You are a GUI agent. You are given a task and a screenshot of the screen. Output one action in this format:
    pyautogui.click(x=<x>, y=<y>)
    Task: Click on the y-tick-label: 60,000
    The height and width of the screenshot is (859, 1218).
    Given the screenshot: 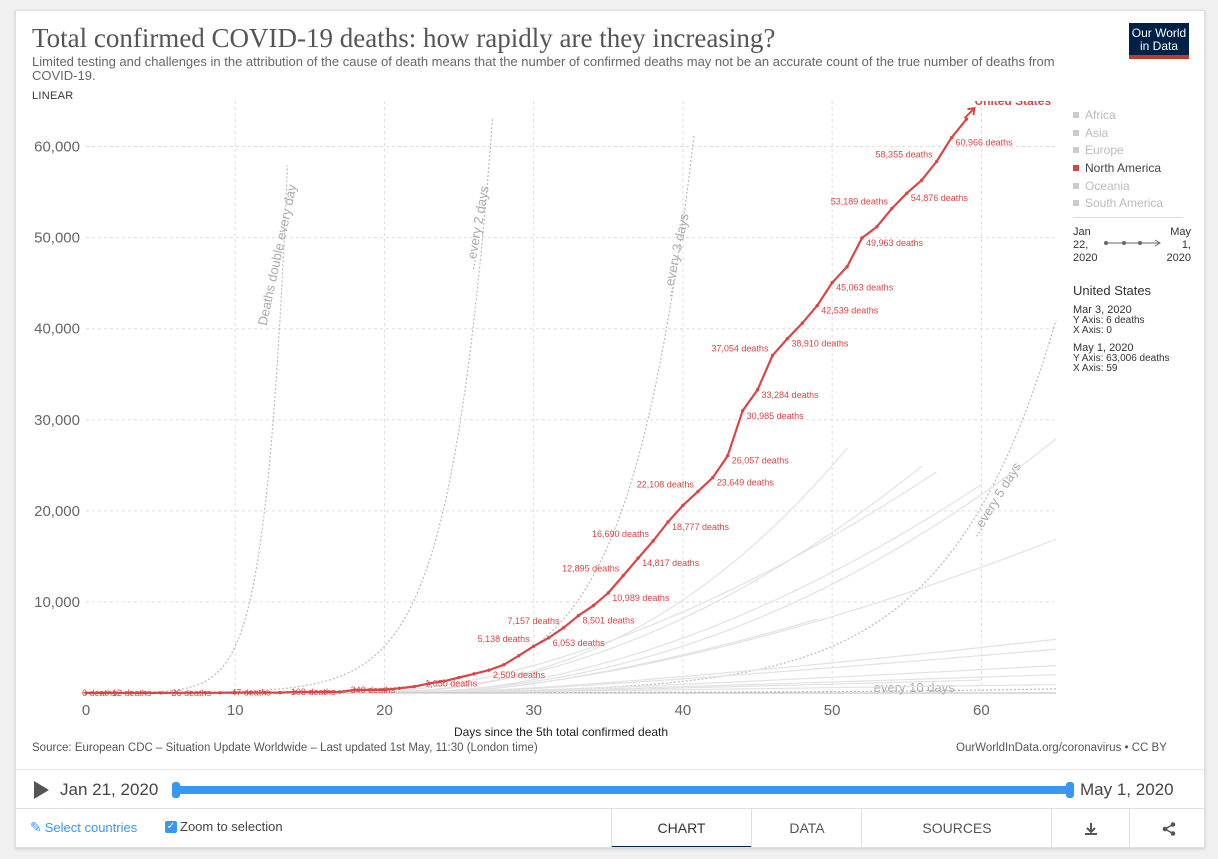 What is the action you would take?
    pyautogui.click(x=57, y=147)
    